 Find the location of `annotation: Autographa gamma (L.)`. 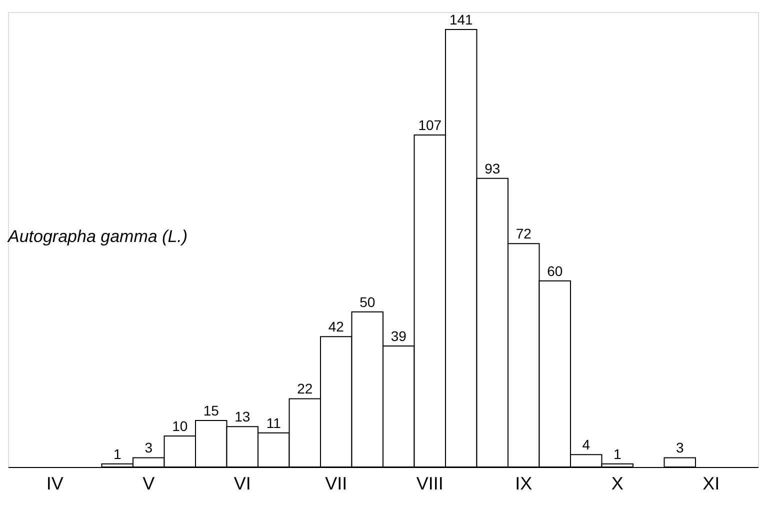

annotation: Autographa gamma (L.) is located at coordinates (97, 236).